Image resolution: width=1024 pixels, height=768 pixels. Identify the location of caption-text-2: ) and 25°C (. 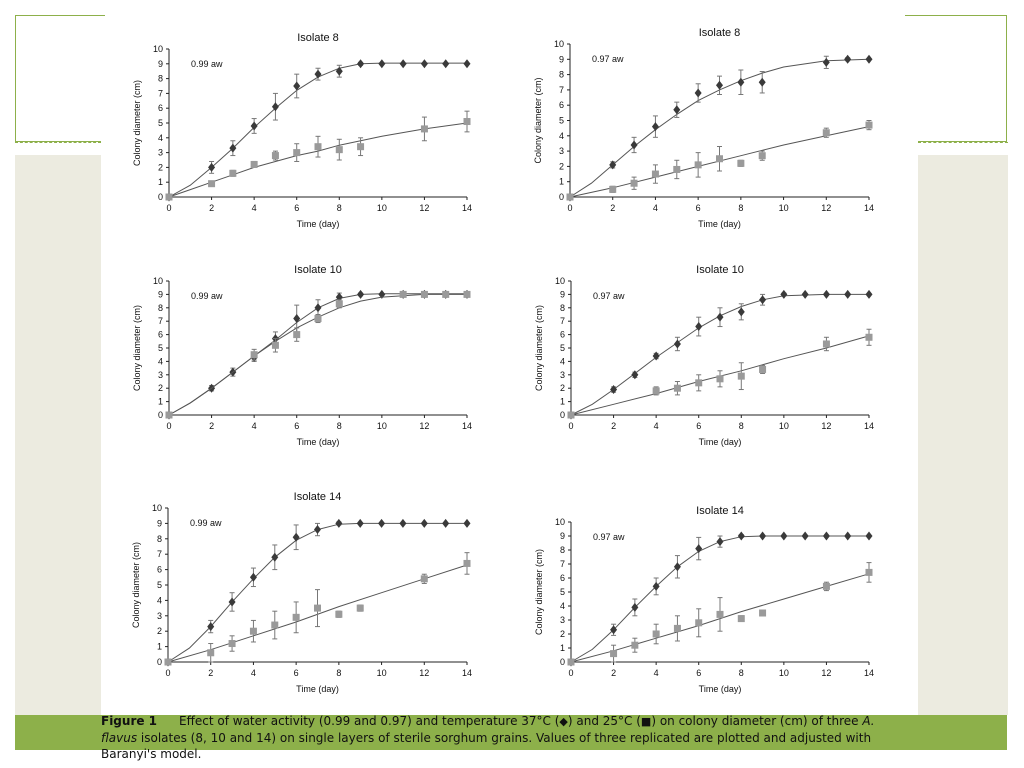
(604, 721).